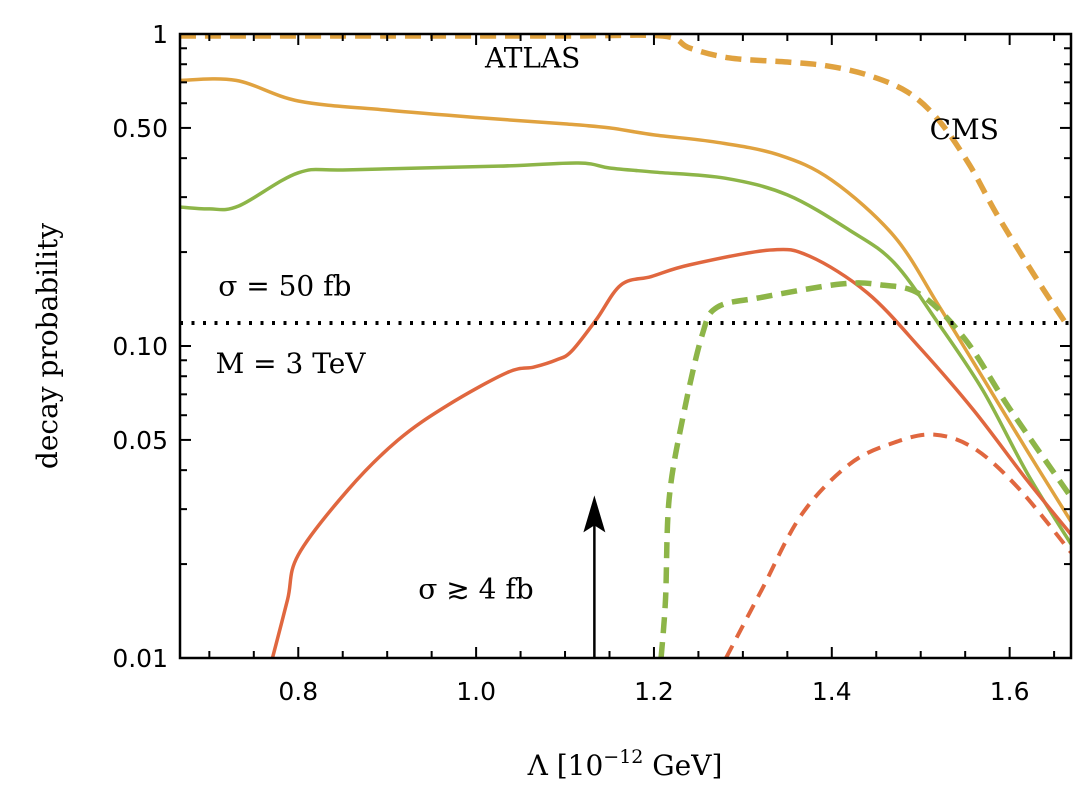 Image resolution: width=1092 pixels, height=808 pixels. I want to click on y-tick-label: 0.01, so click(140, 658).